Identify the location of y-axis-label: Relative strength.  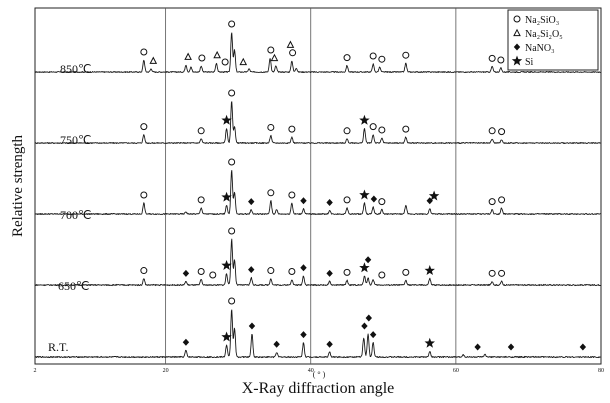
(18, 185).